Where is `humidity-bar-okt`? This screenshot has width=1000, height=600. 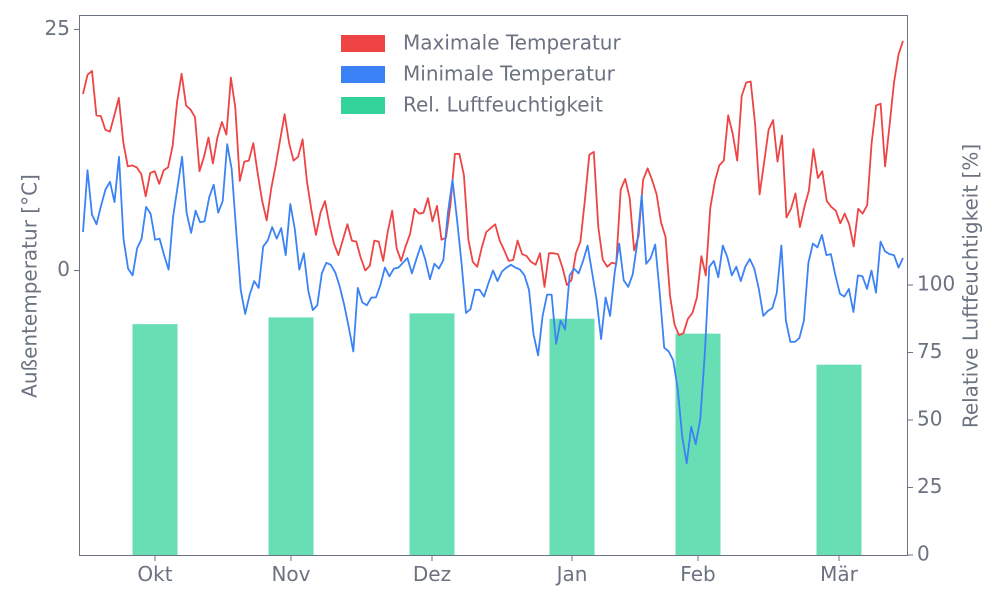 humidity-bar-okt is located at coordinates (155, 439).